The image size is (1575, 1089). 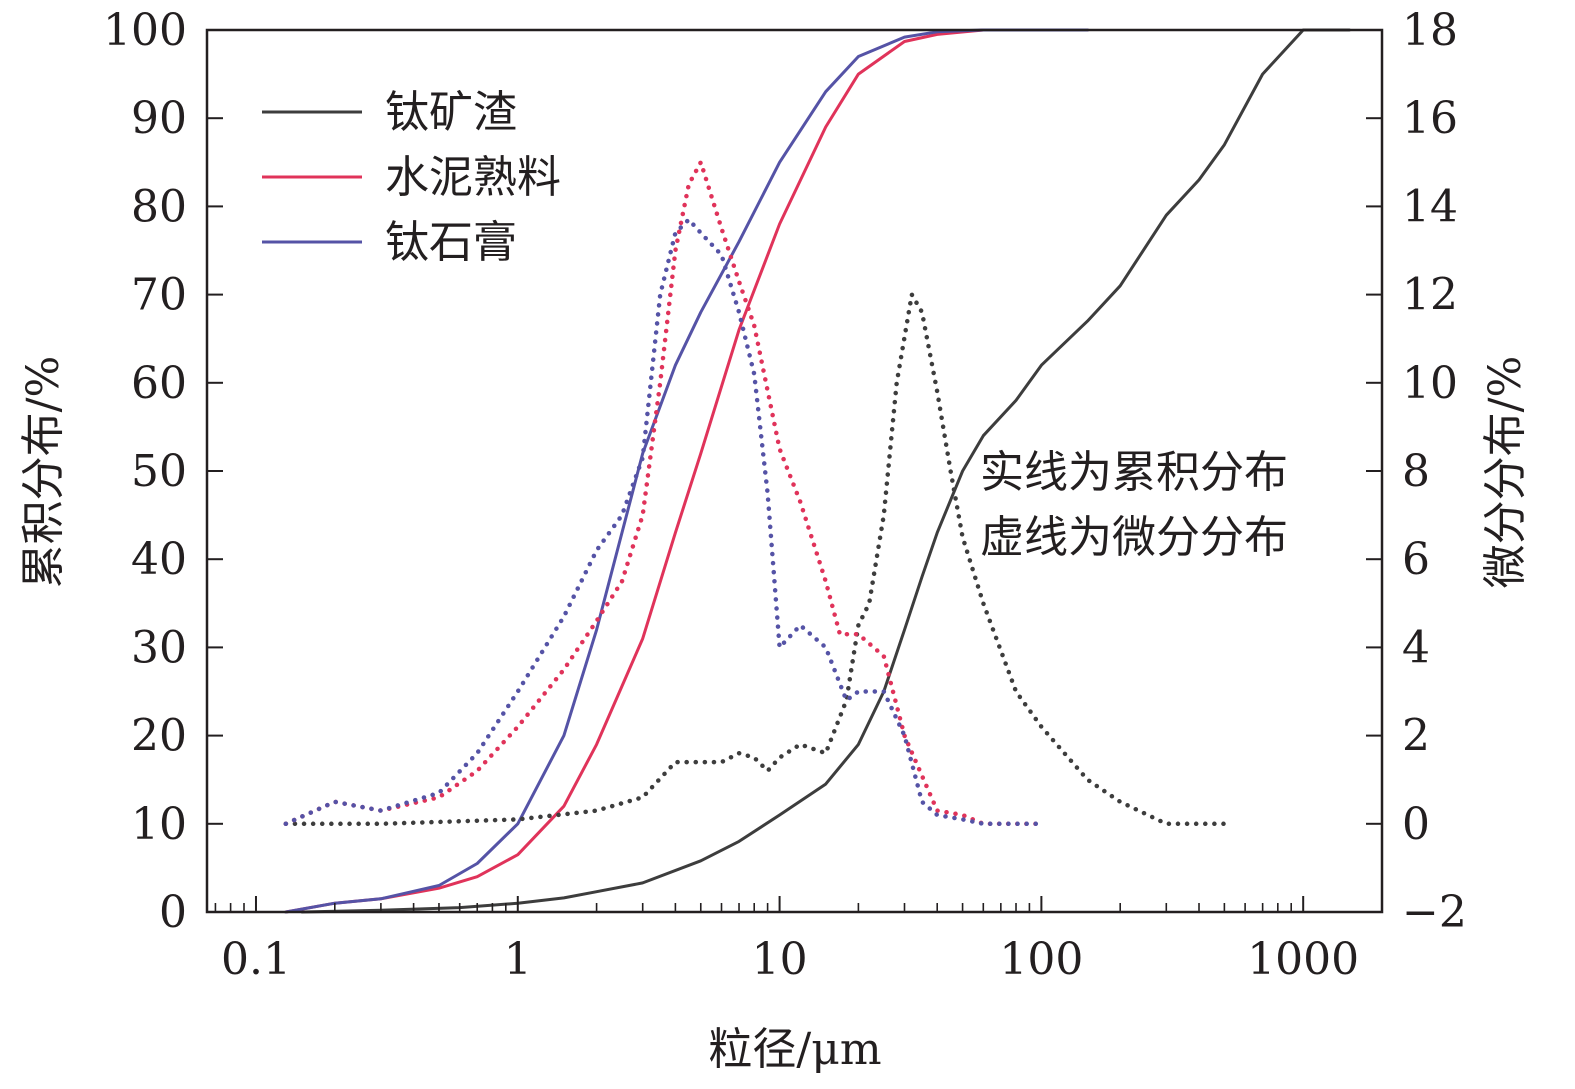 What do you see at coordinates (794, 1049) in the screenshot?
I see `x-axis-title: 粒径/μm` at bounding box center [794, 1049].